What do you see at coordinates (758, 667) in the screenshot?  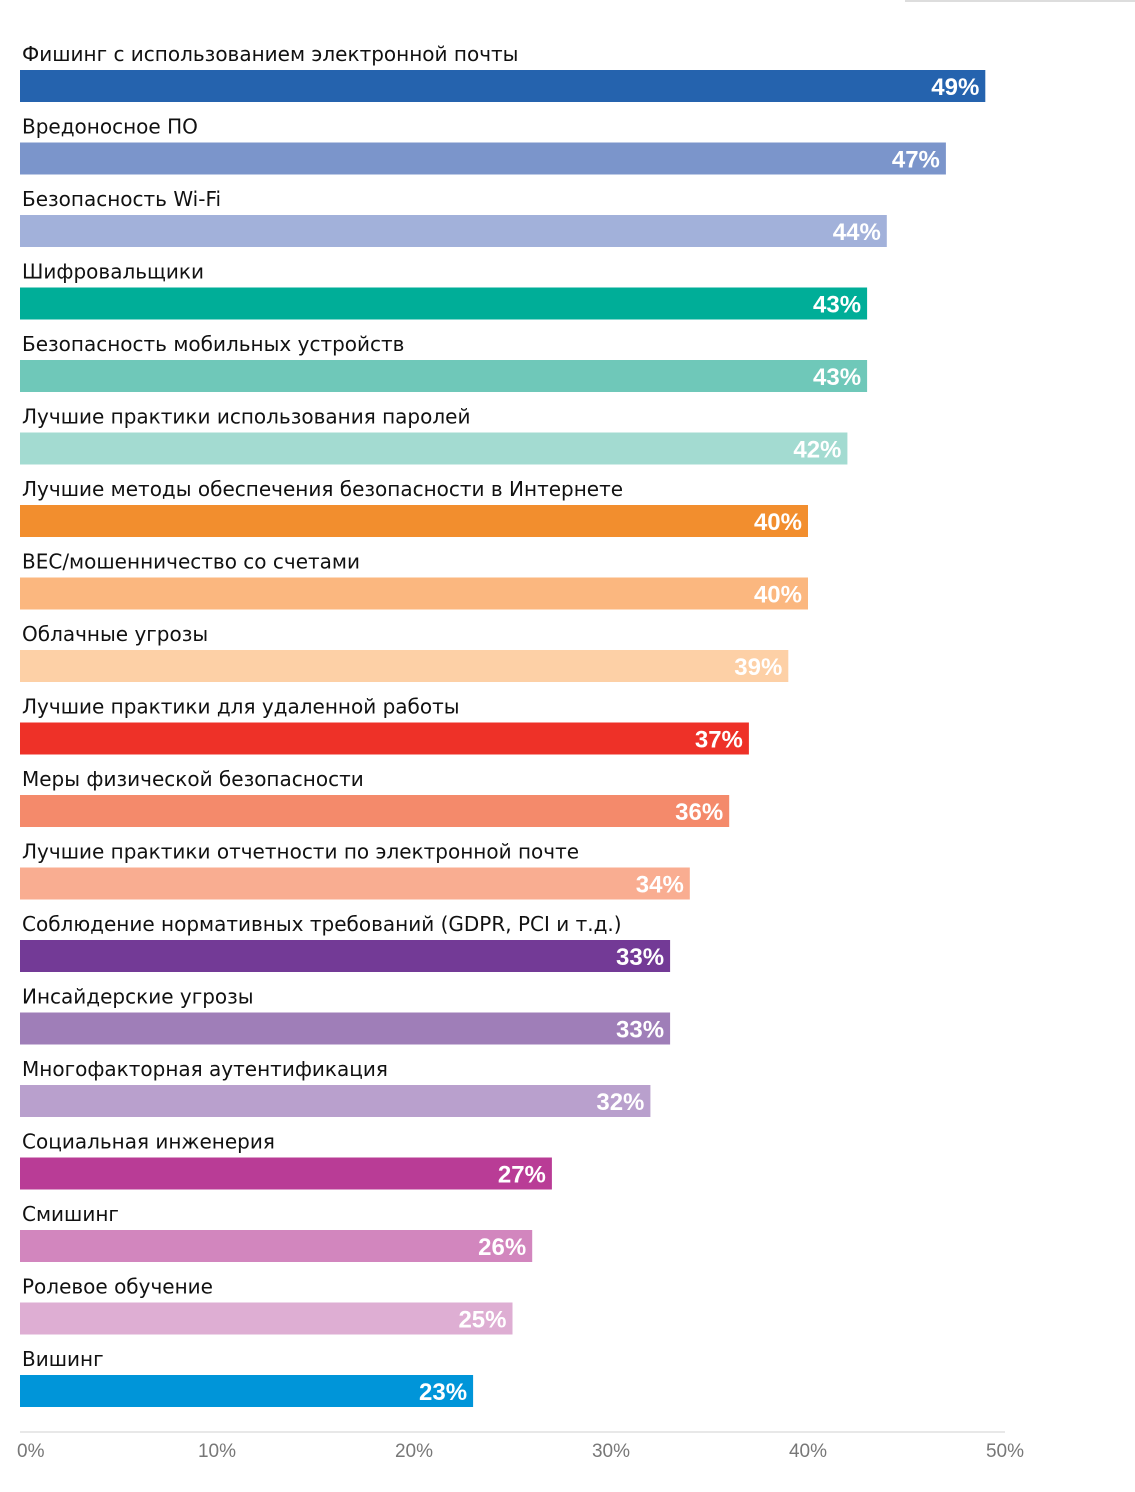 I see `value-label: 39%` at bounding box center [758, 667].